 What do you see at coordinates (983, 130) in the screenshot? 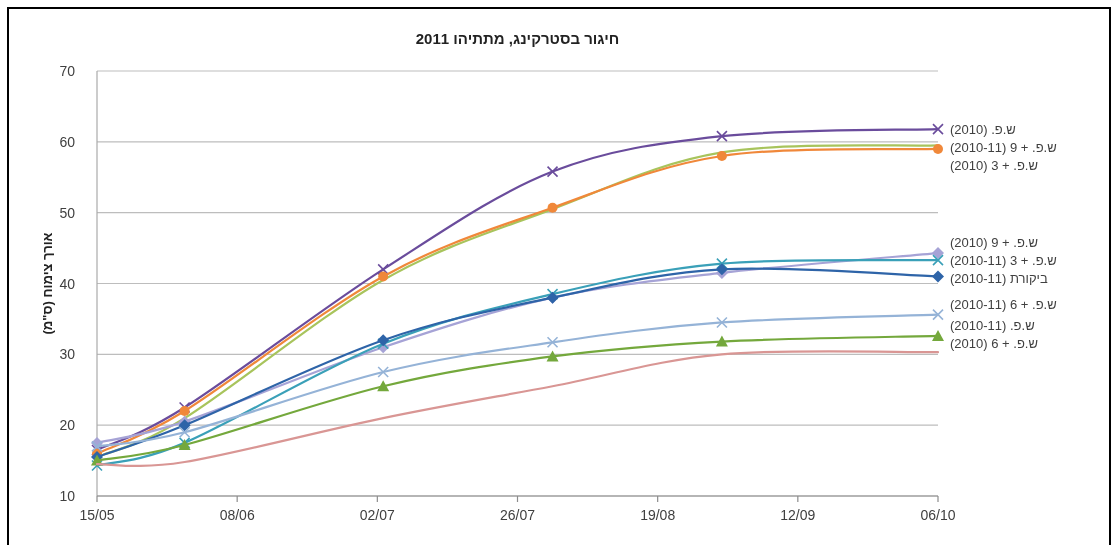
I see `series-label: ש.פ. (2010)` at bounding box center [983, 130].